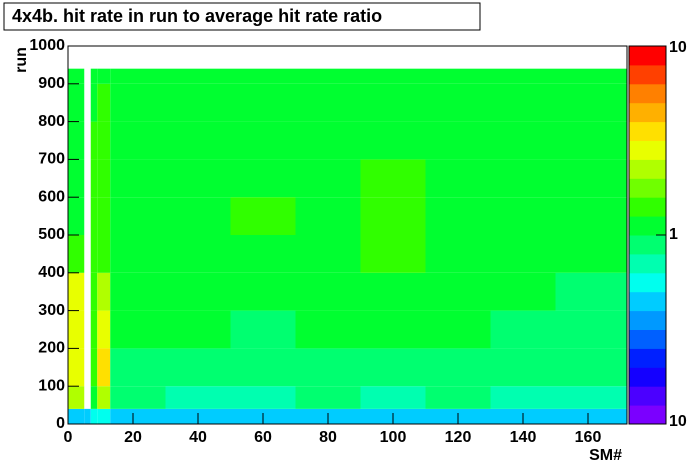 This screenshot has width=696, height=472. Describe the element at coordinates (47, 45) in the screenshot. I see `y-tick-label: 1000` at that location.